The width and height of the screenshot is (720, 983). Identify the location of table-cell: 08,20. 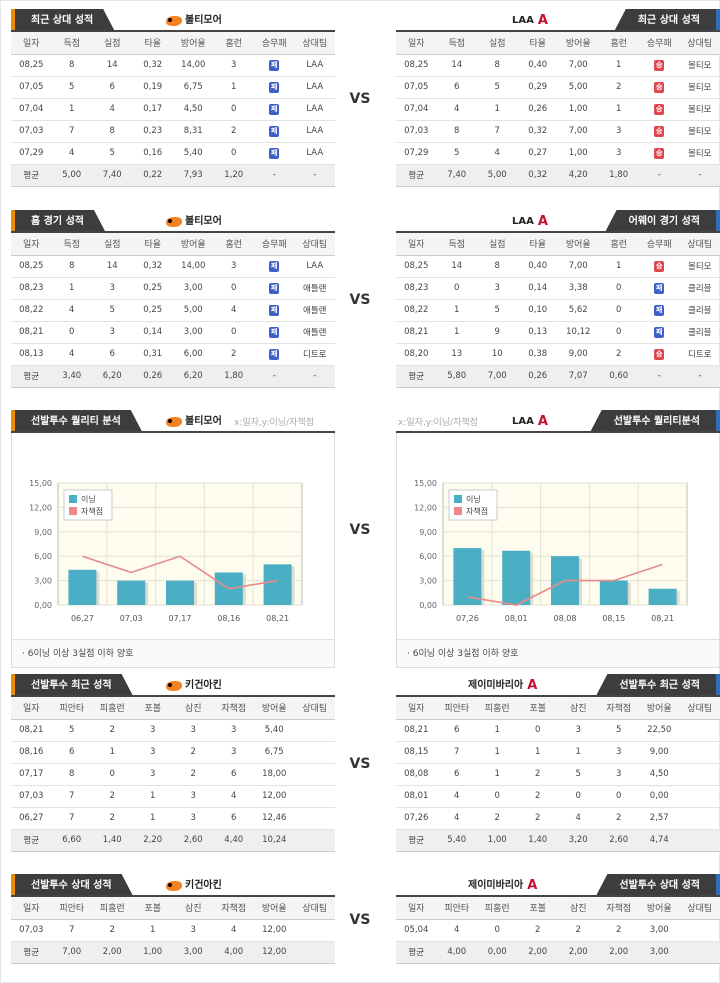
(416, 354).